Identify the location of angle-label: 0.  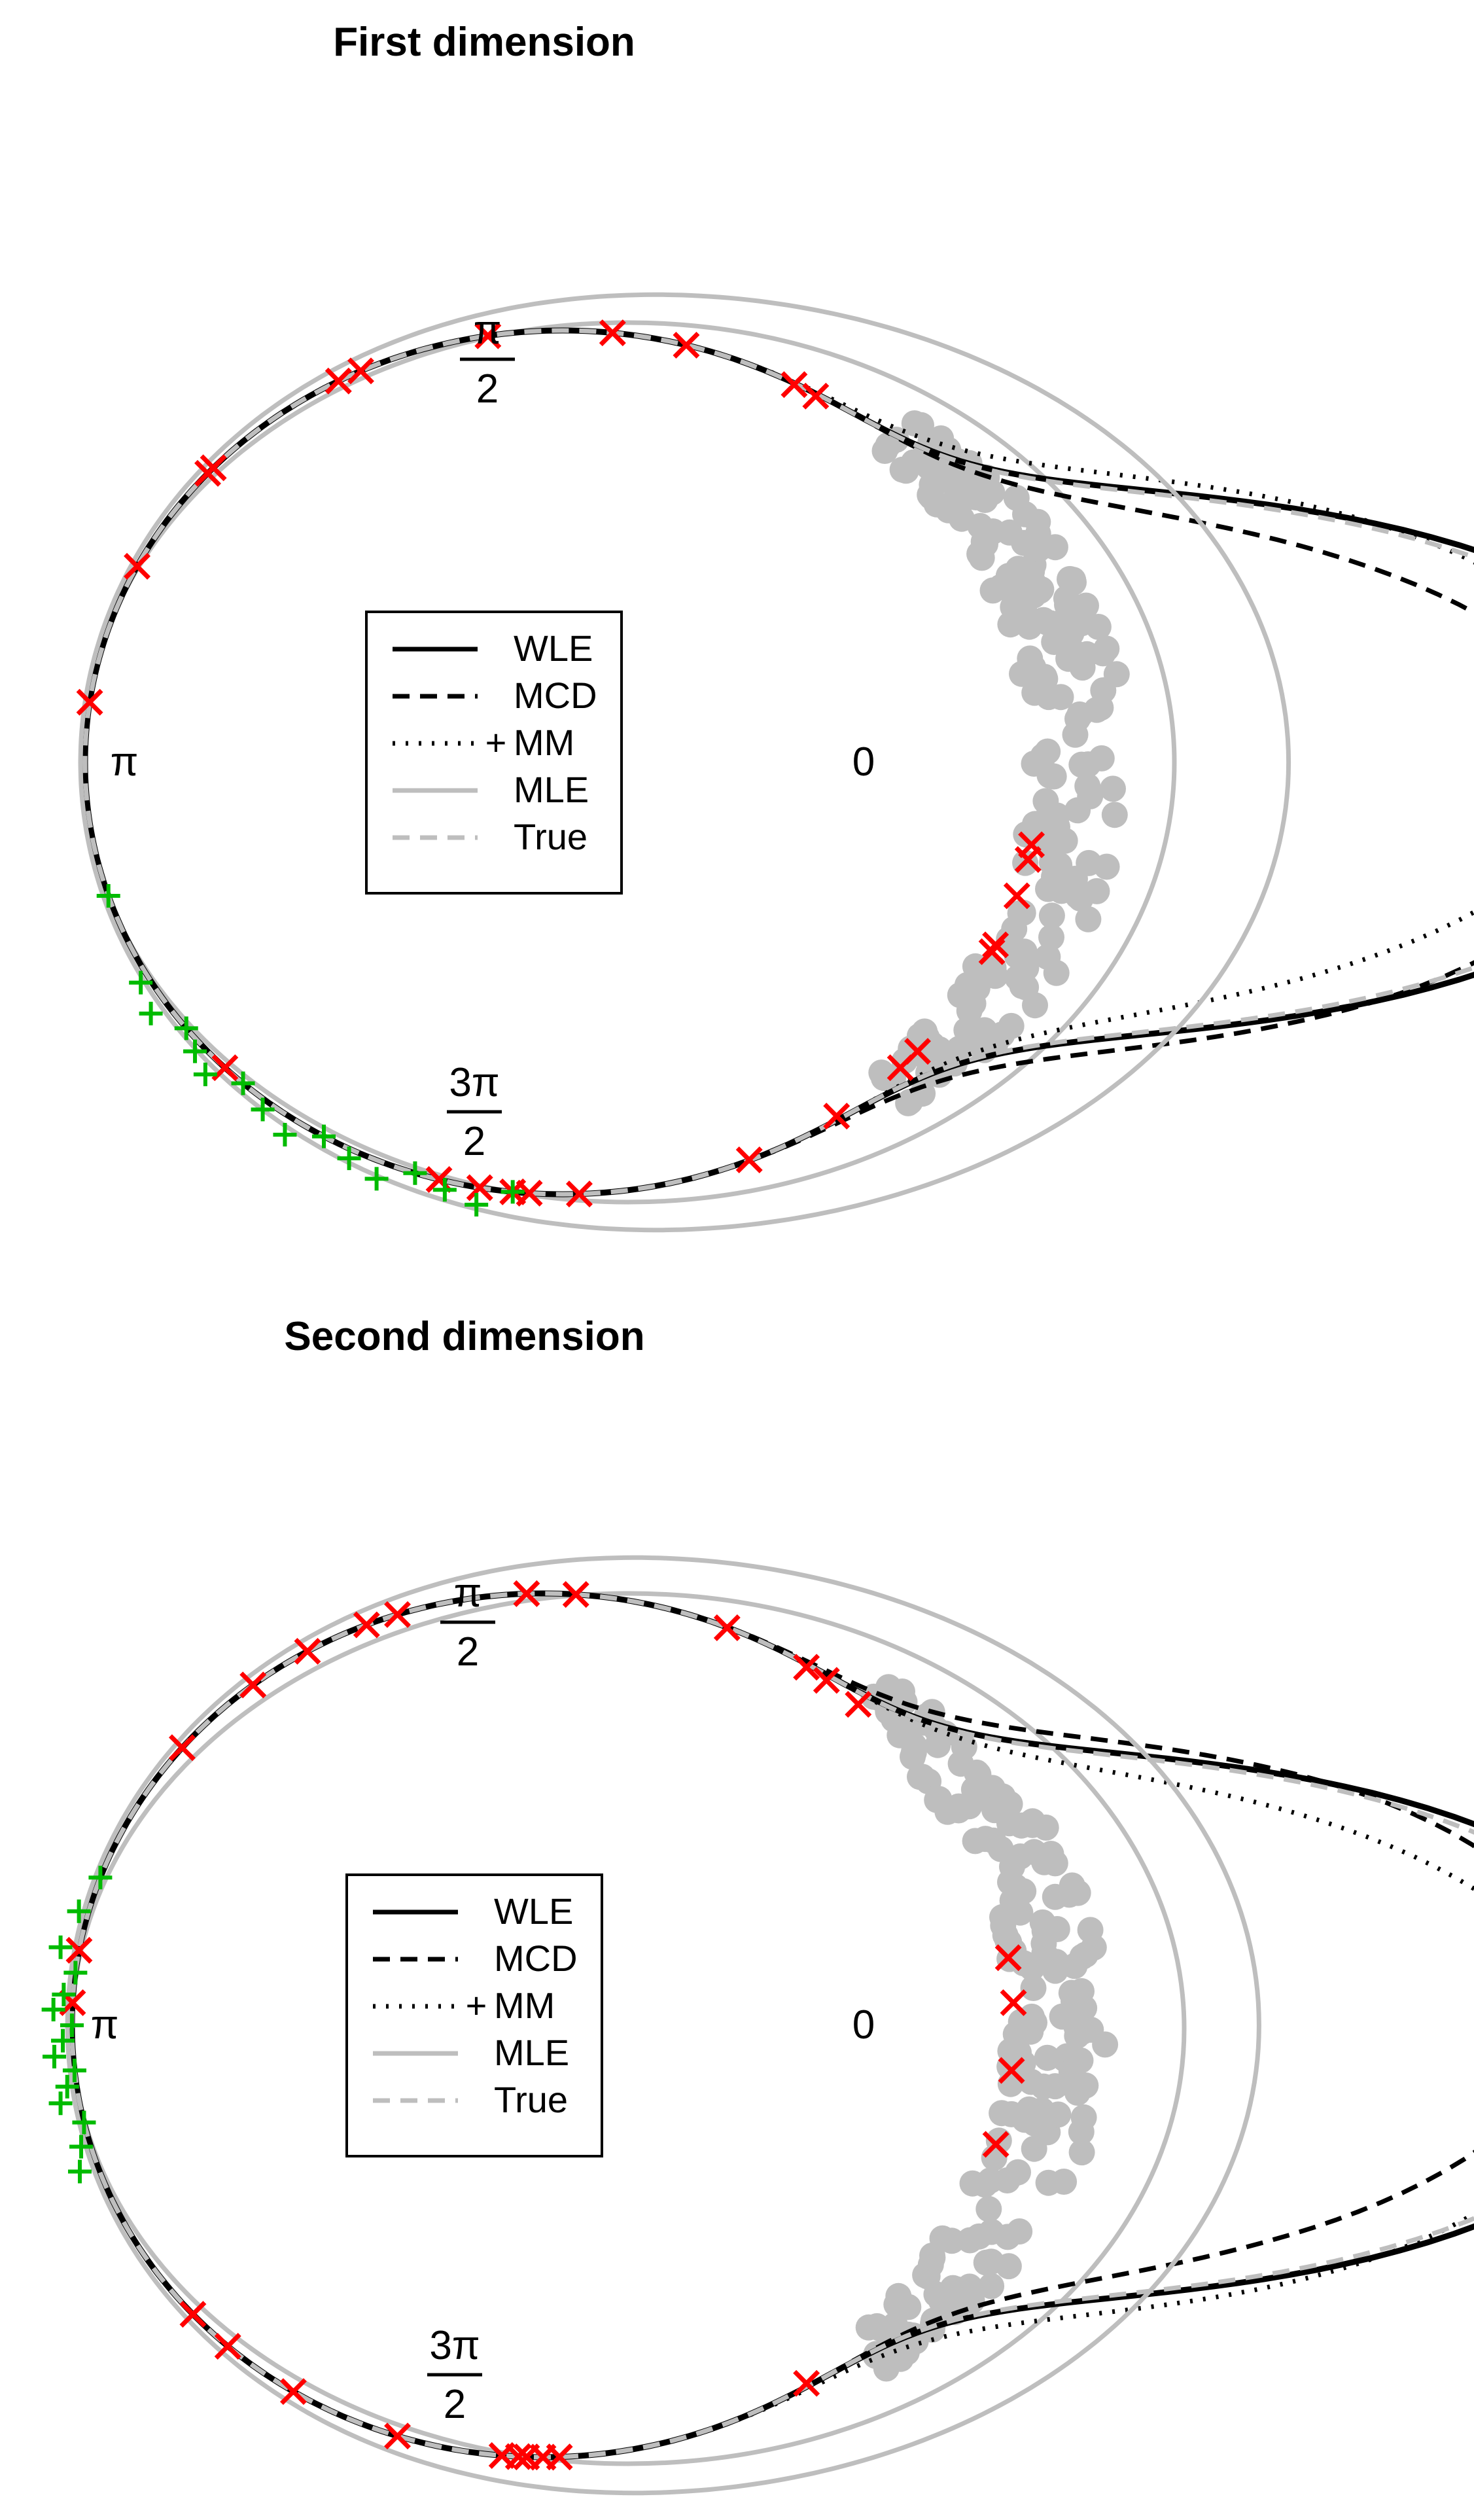
(863, 2025).